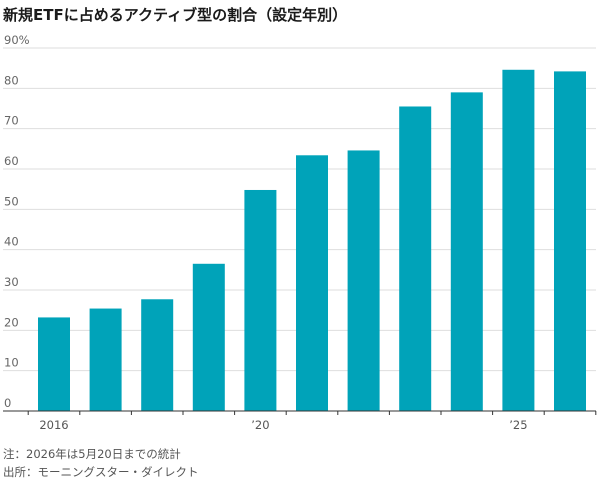 The width and height of the screenshot is (600, 483). What do you see at coordinates (53, 425) in the screenshot?
I see `x-tick-label: 2016` at bounding box center [53, 425].